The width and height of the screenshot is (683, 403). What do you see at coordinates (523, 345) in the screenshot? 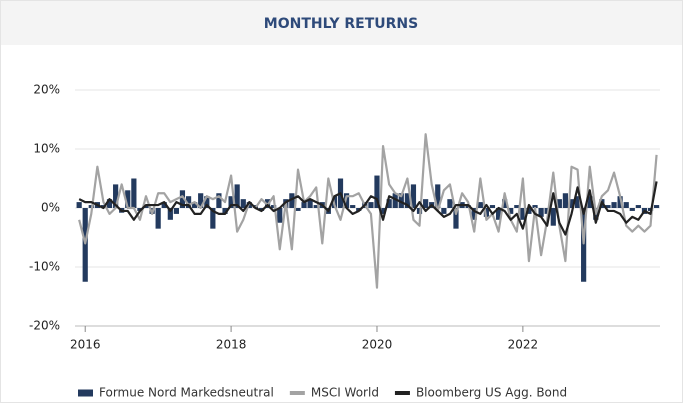
I see `x-tick-label: 2022` at bounding box center [523, 345].